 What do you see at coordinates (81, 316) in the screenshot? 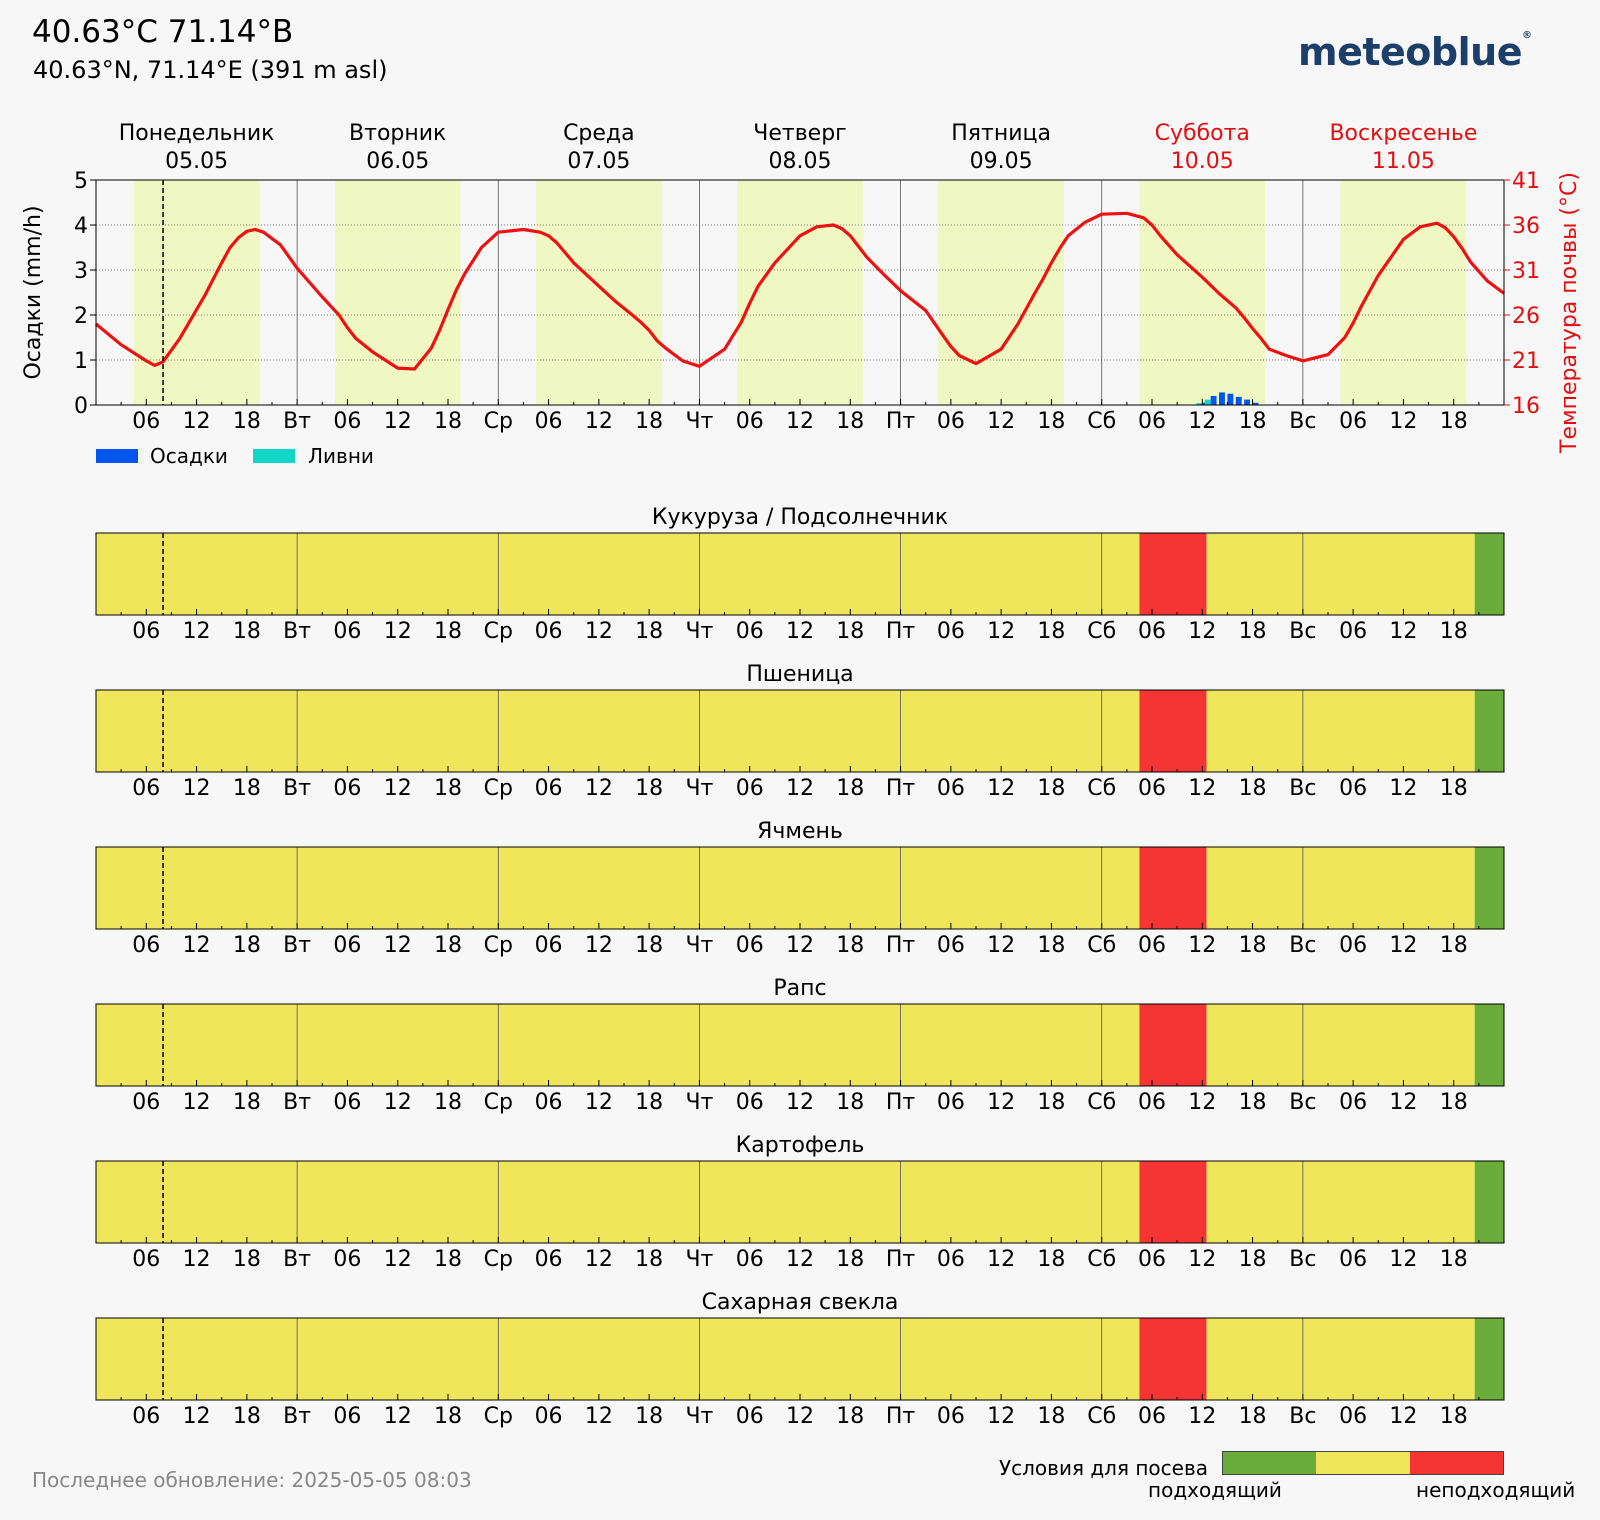
I see `left-axis-tick-label: 2` at bounding box center [81, 316].